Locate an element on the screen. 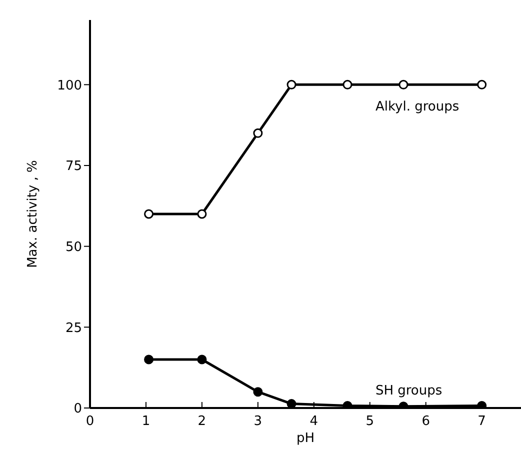  x-tick-label: 4 is located at coordinates (314, 422).